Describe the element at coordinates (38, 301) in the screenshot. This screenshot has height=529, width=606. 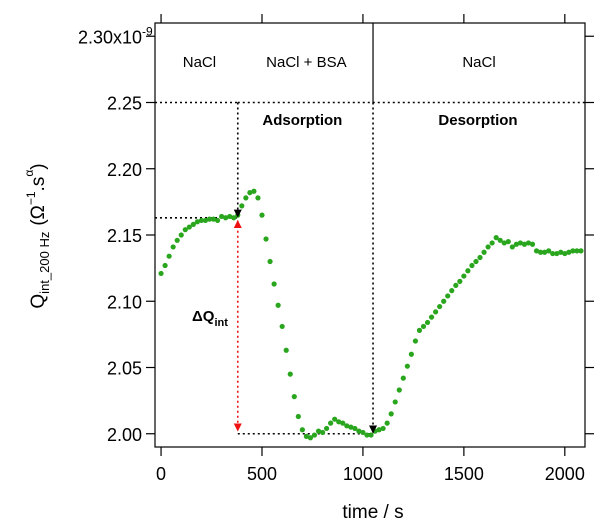
I see `y-axis-label-main: Q` at that location.